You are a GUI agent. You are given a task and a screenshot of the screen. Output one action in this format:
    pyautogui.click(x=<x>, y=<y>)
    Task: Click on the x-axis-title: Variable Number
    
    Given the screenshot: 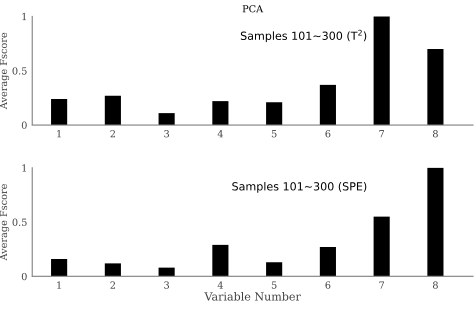 What is the action you would take?
    pyautogui.click(x=252, y=296)
    